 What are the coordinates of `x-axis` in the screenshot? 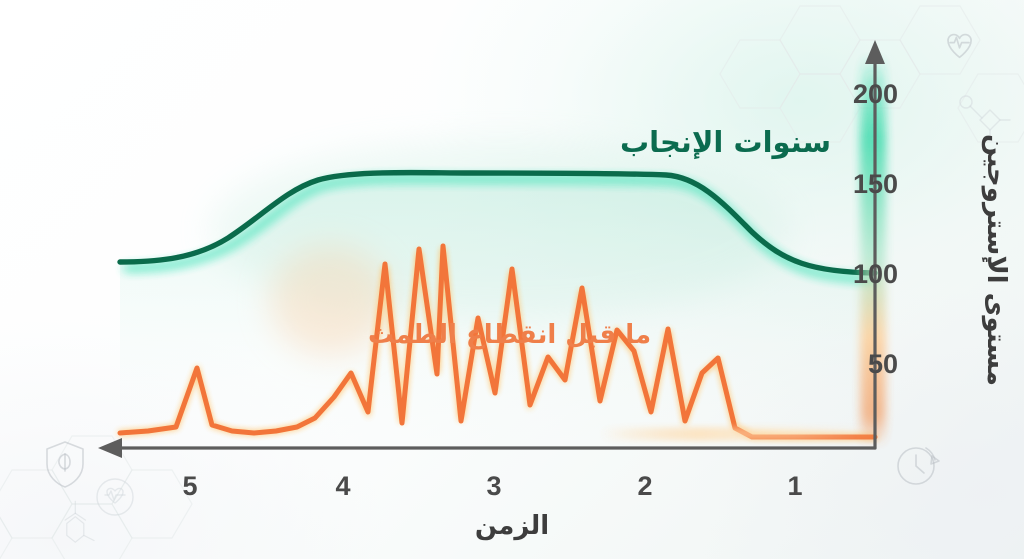 It's located at (487, 448).